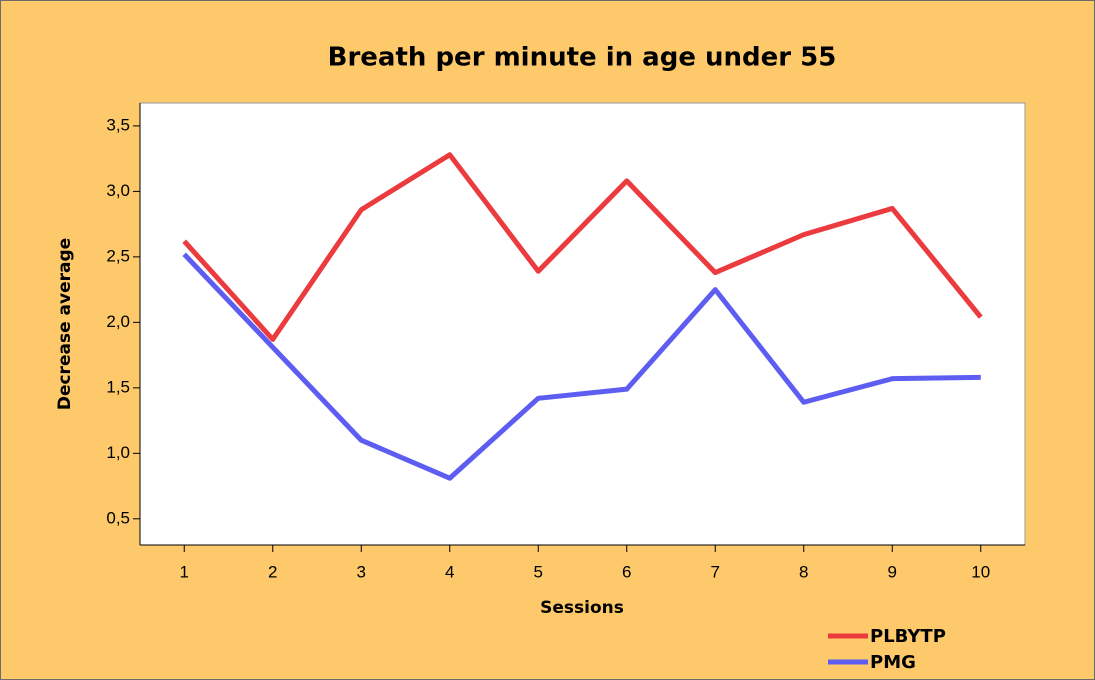 This screenshot has width=1095, height=680. Describe the element at coordinates (908, 636) in the screenshot. I see `legend-label: PLBYTP` at that location.